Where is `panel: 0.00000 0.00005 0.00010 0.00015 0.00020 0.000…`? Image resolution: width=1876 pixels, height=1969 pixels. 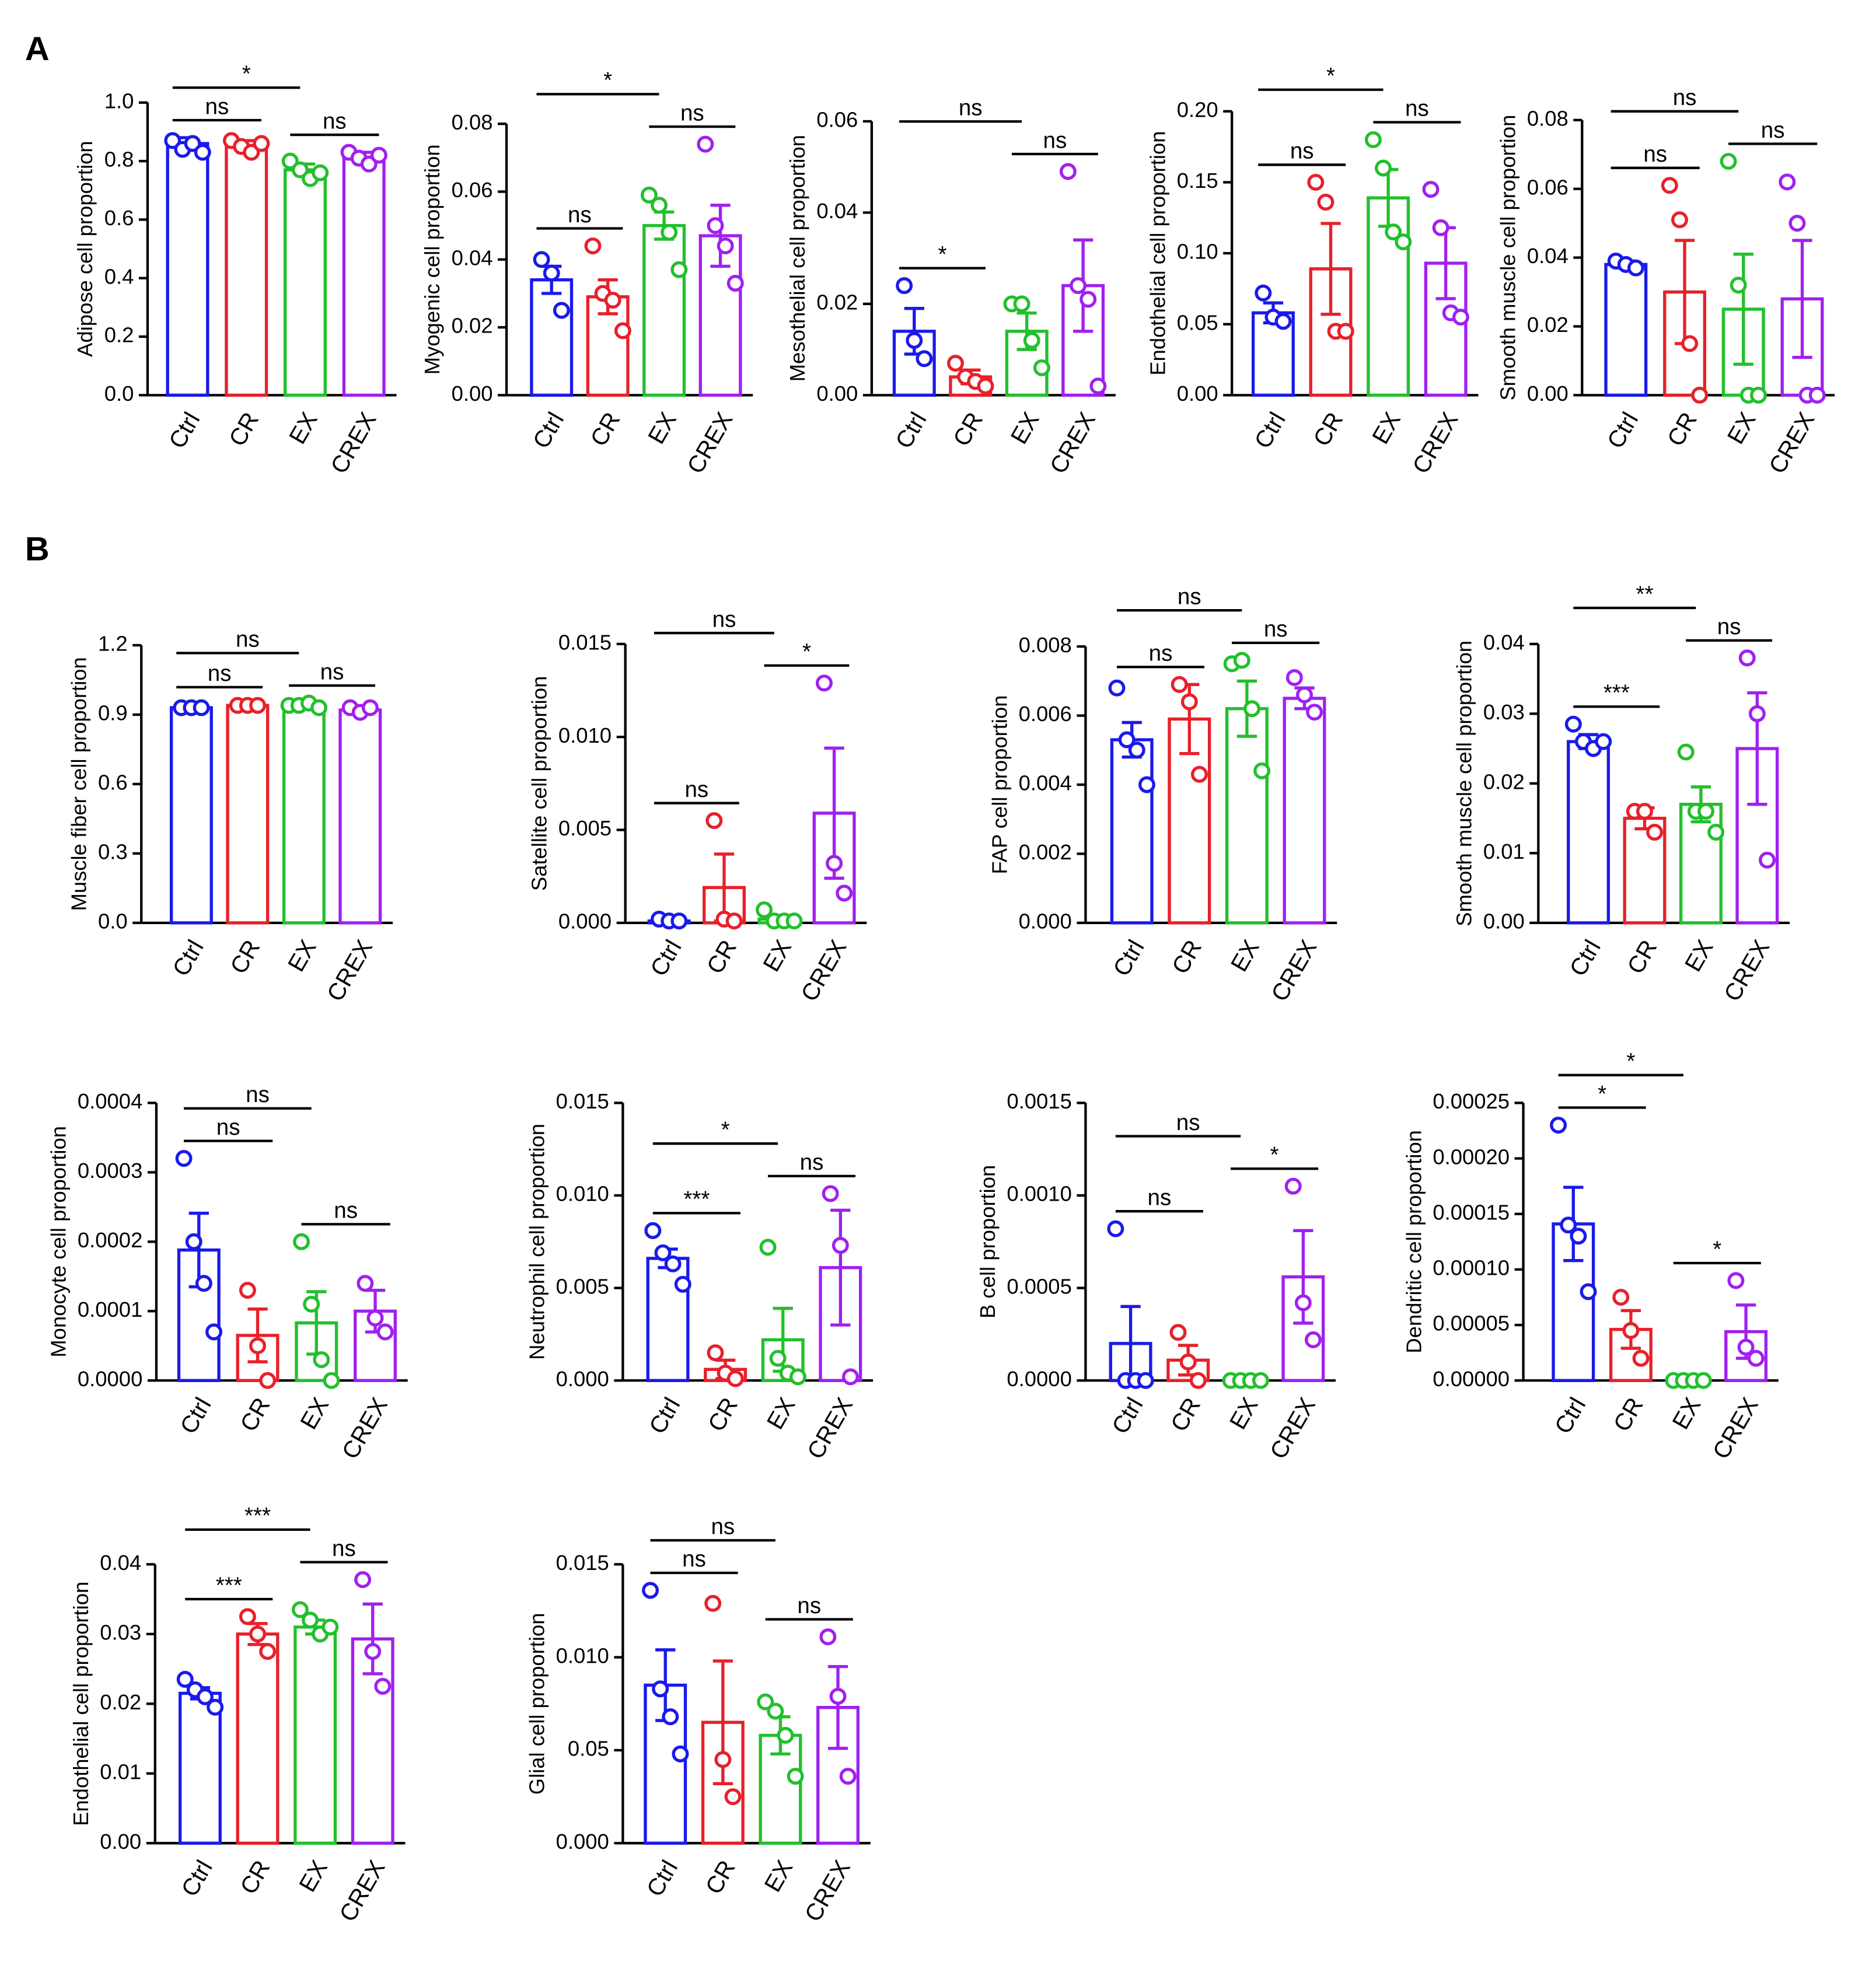
panel: 0.00000 0.00005 0.00010 0.00015 0.00020 0.000… is located at coordinates (1591, 1256).